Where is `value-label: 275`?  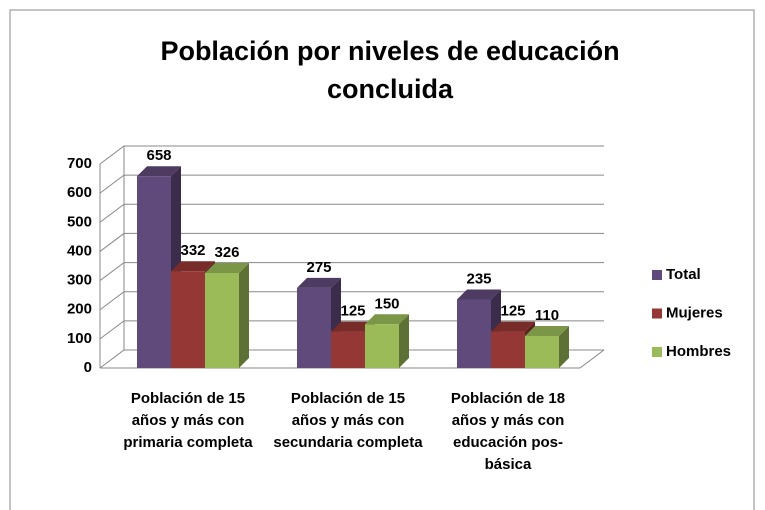 value-label: 275 is located at coordinates (318, 267).